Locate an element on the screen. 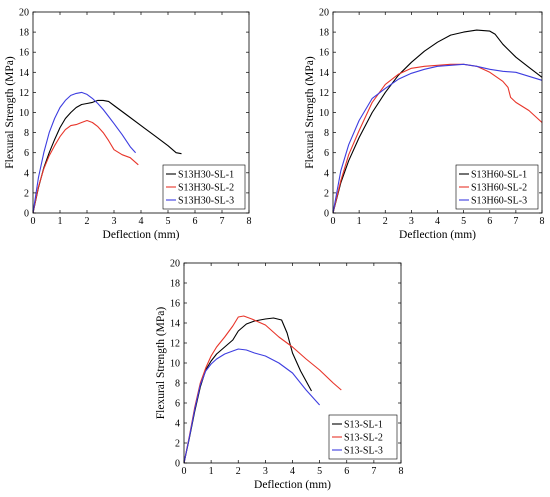 This screenshot has height=497, width=550. legend: S13-SL-1 S13-SL-2 S13-SL-3 is located at coordinates (363, 437).